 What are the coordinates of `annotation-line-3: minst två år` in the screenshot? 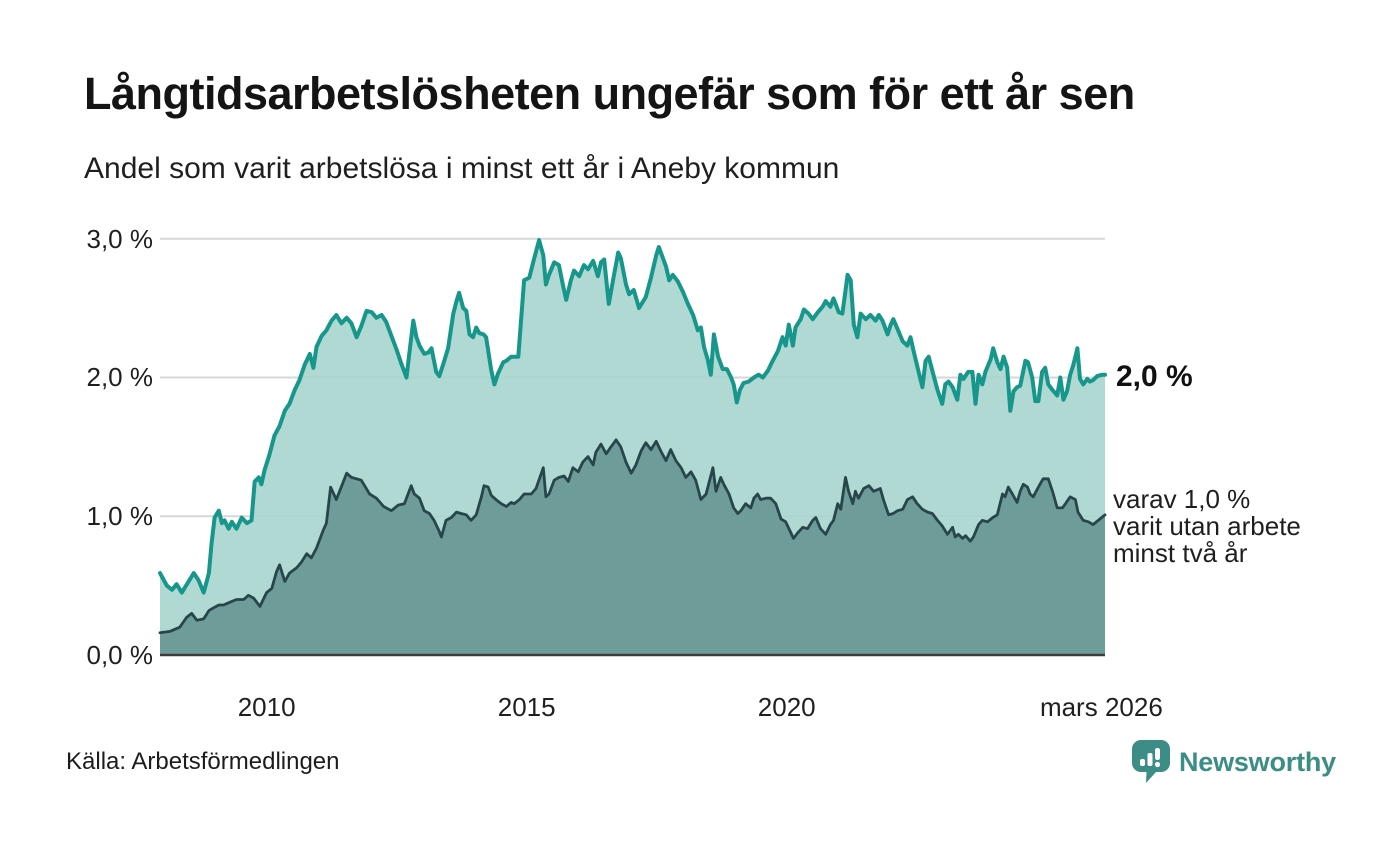 It's located at (1180, 553).